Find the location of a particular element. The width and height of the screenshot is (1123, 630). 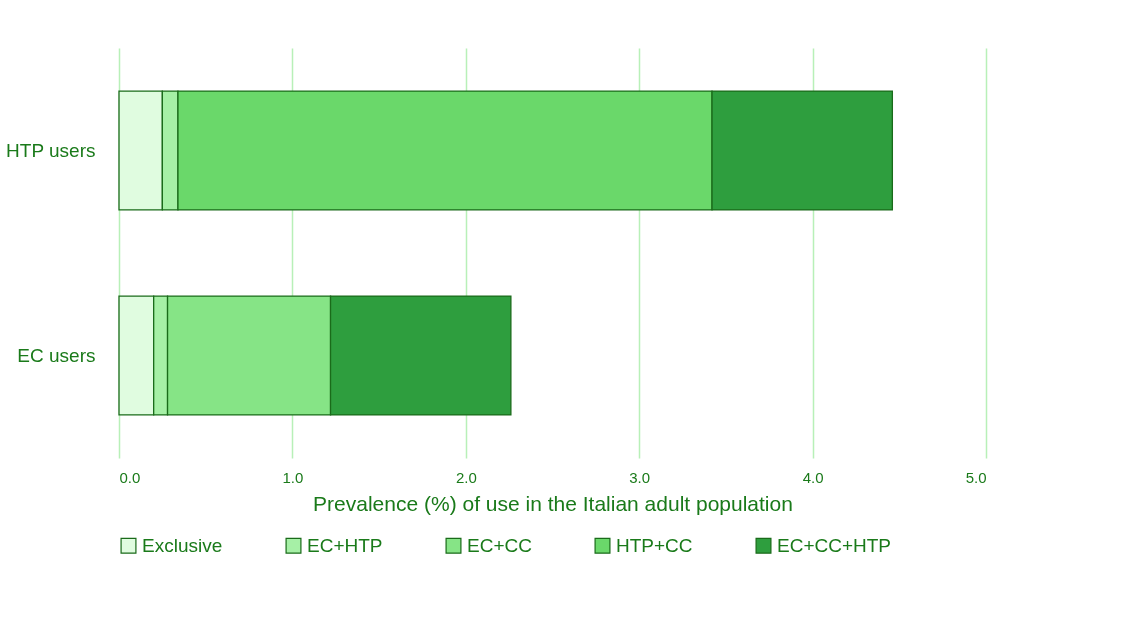

x-tick-label: 0.0 is located at coordinates (130, 477).